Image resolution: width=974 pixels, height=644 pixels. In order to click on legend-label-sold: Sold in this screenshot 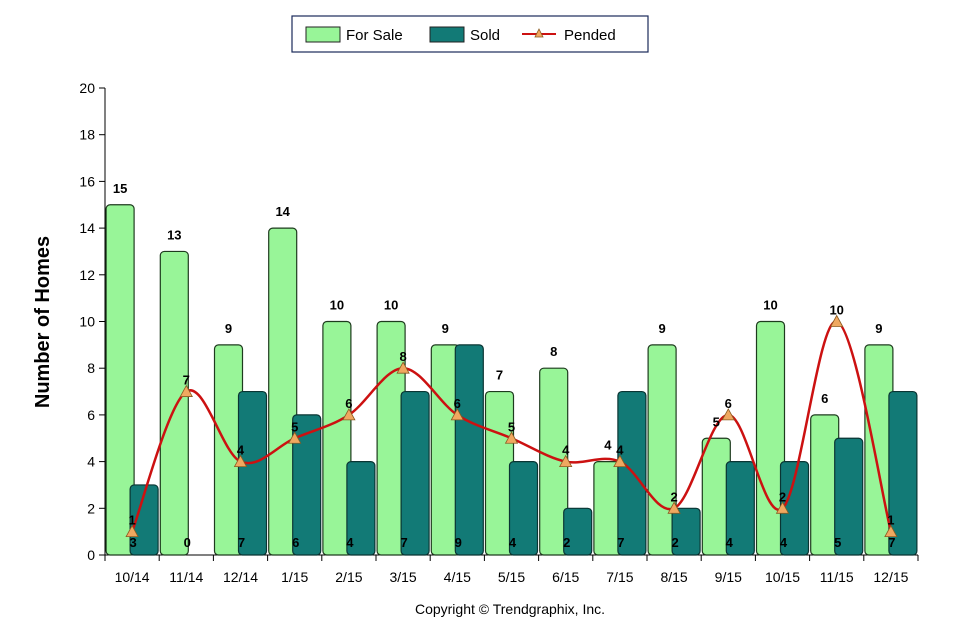, I will do `click(485, 35)`.